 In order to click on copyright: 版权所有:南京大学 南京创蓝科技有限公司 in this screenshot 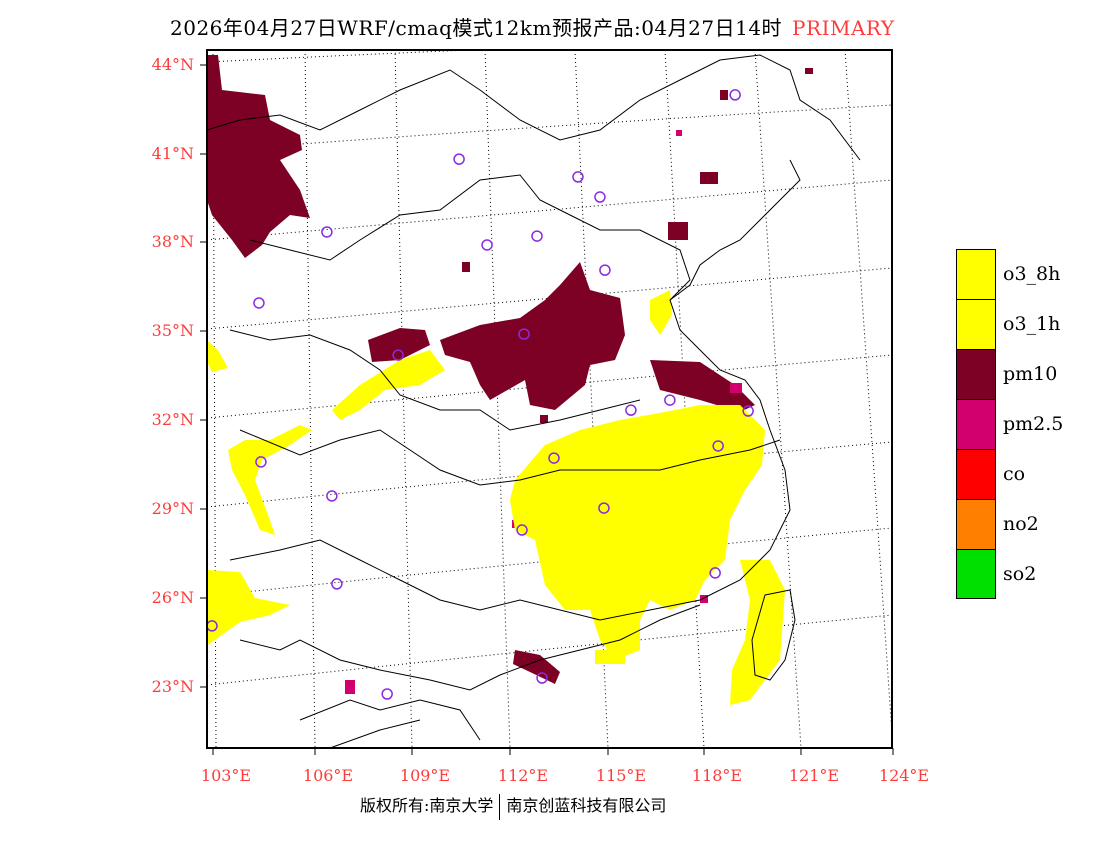, I will do `click(513, 806)`.